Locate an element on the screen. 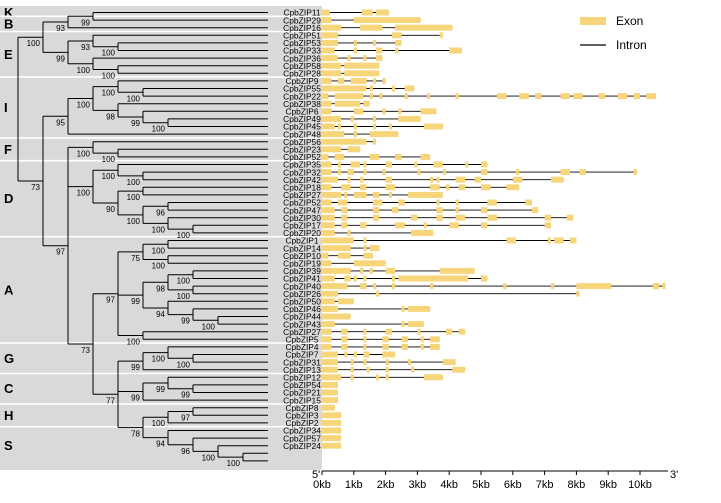 Image resolution: width=721 pixels, height=503 pixels. gene-name: CpbZIP24 is located at coordinates (302, 446).